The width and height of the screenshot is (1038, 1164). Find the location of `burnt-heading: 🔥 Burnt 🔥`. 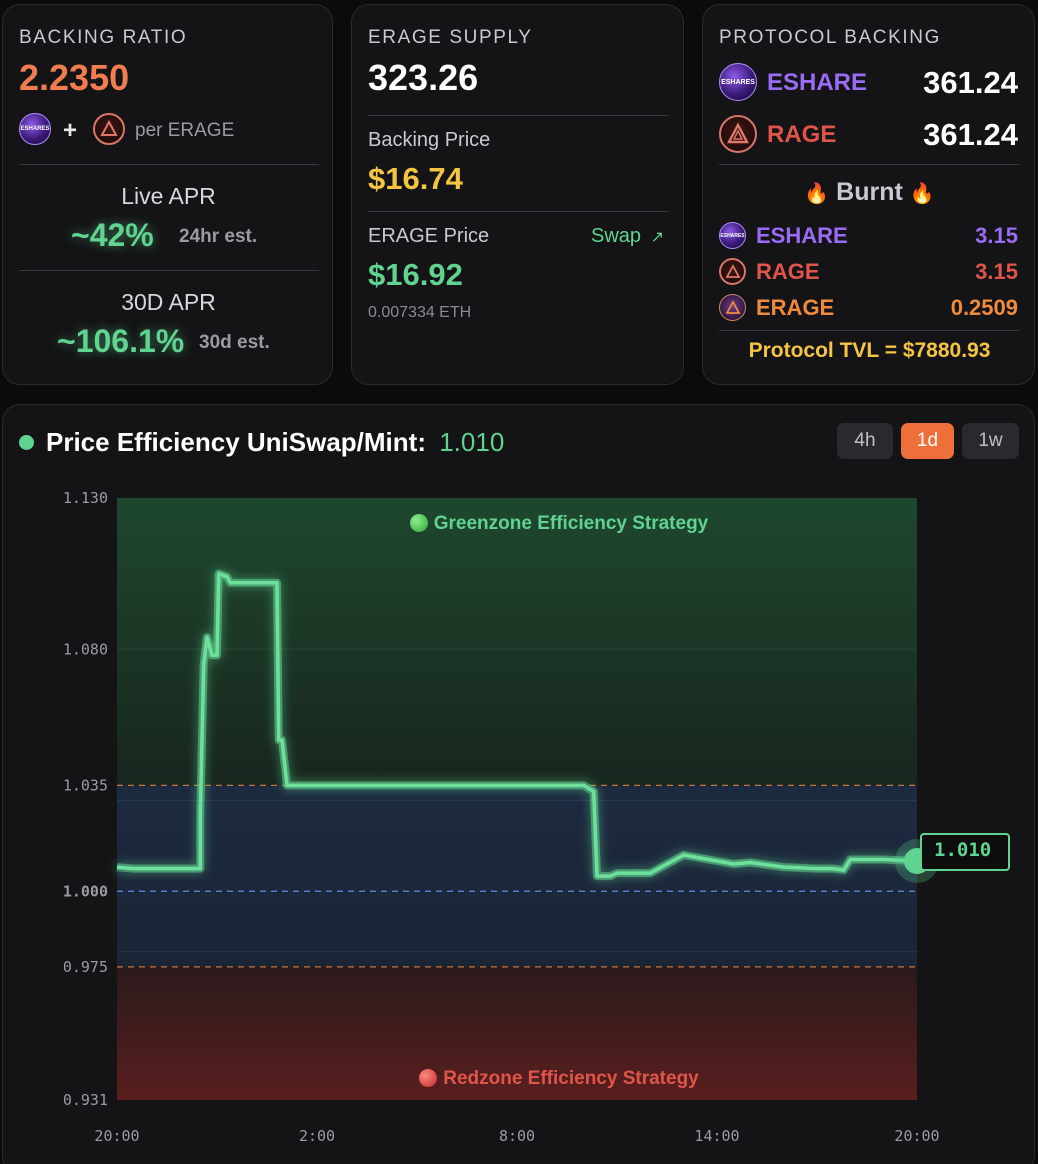

burnt-heading: 🔥 Burnt 🔥 is located at coordinates (869, 192).